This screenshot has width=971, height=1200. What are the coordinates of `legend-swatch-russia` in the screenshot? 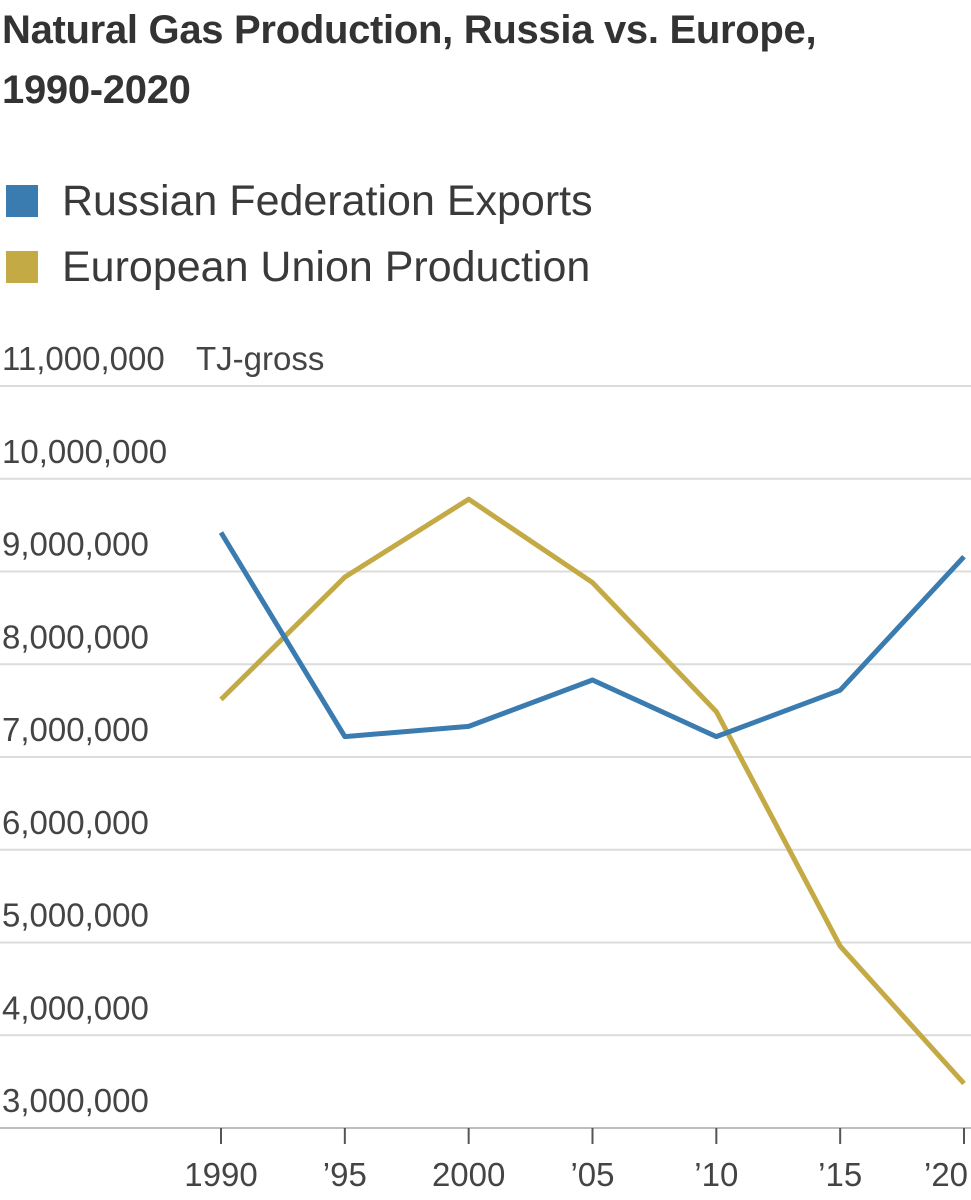 It's located at (22, 201).